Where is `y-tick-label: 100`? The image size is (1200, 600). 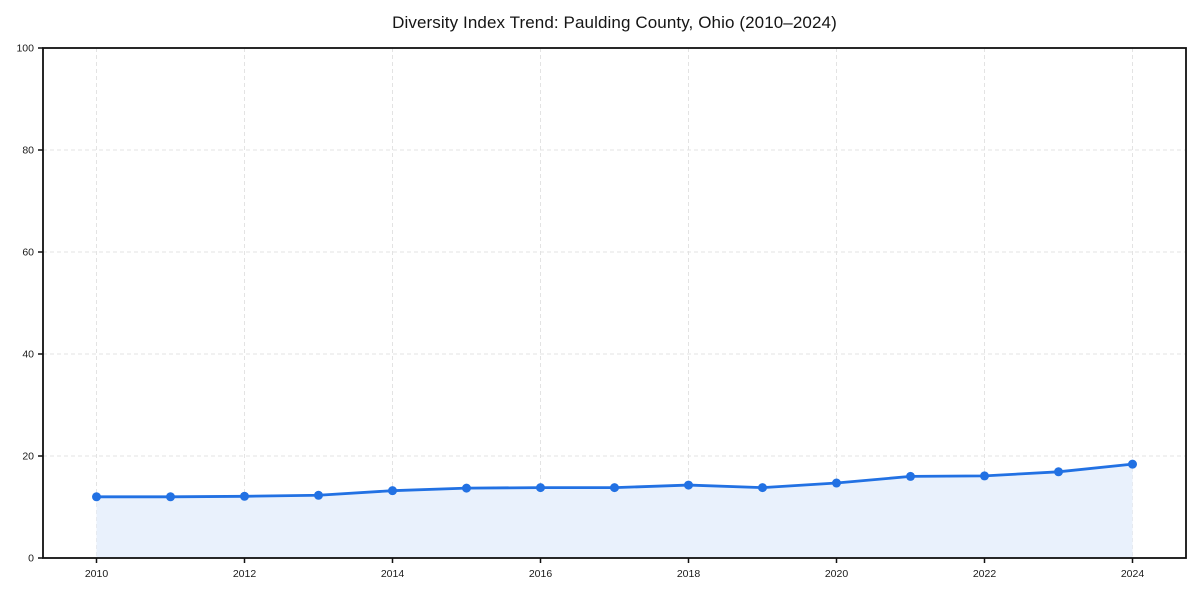
y-tick-label: 100 is located at coordinates (25, 49).